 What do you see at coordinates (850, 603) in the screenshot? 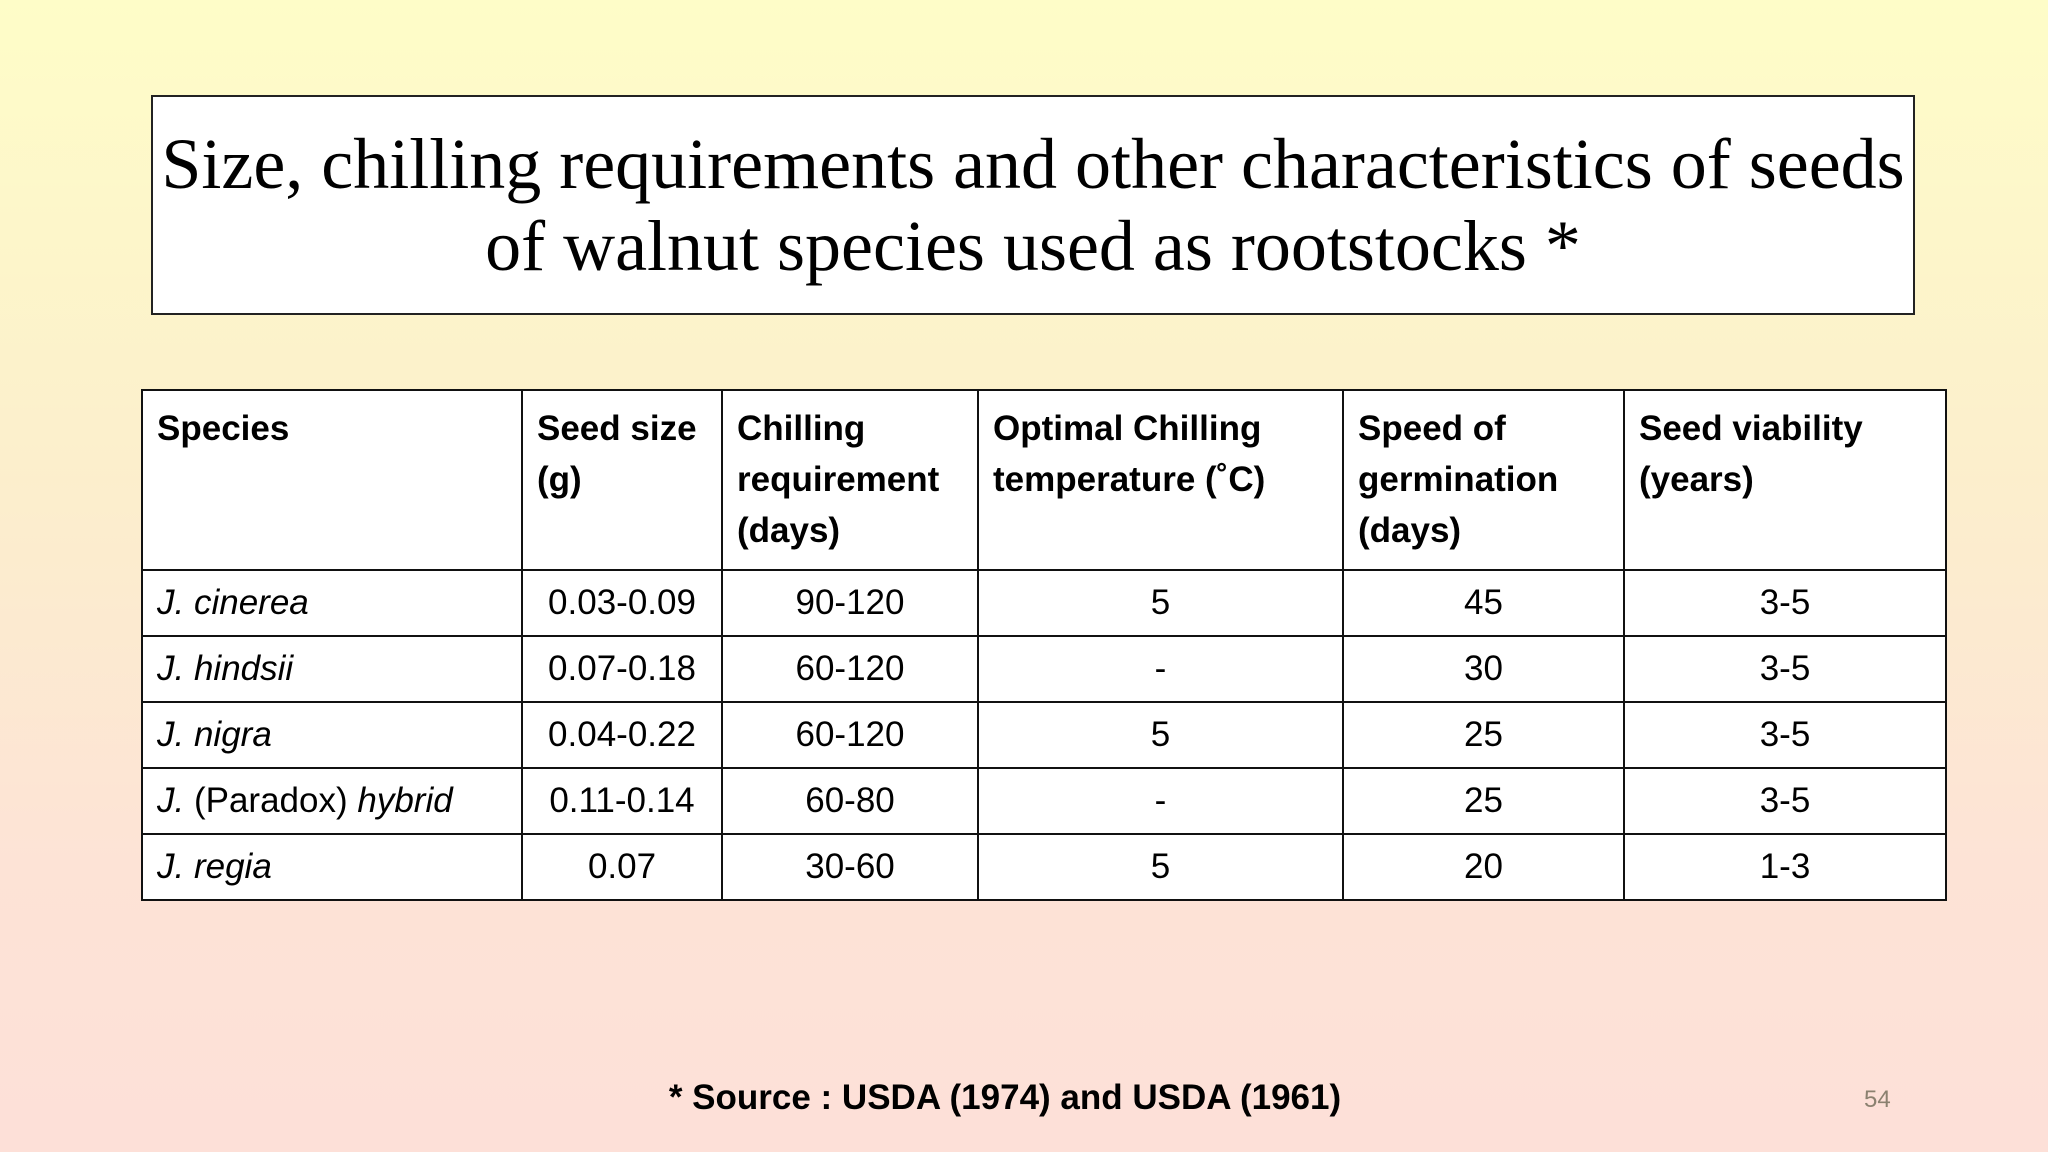
I see `cell-chilling: 90-120` at bounding box center [850, 603].